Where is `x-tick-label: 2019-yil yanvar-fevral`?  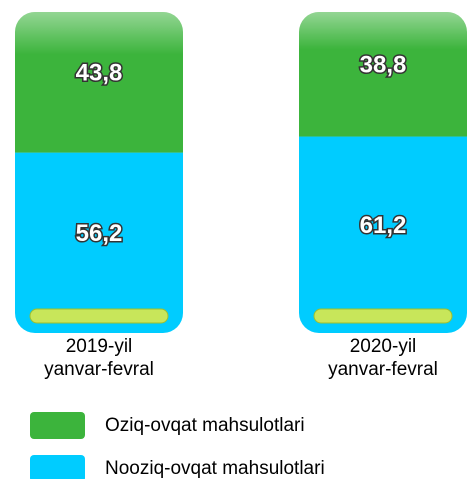
x-tick-label: 2019-yil yanvar-fevral is located at coordinates (99, 358).